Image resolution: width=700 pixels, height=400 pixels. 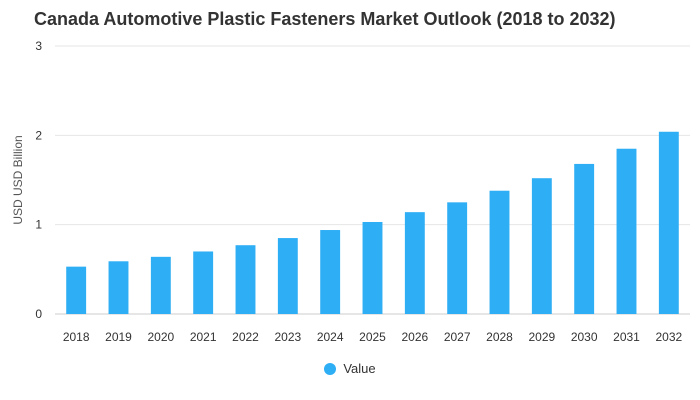 I want to click on x-tick-label: 2018, so click(x=76, y=337).